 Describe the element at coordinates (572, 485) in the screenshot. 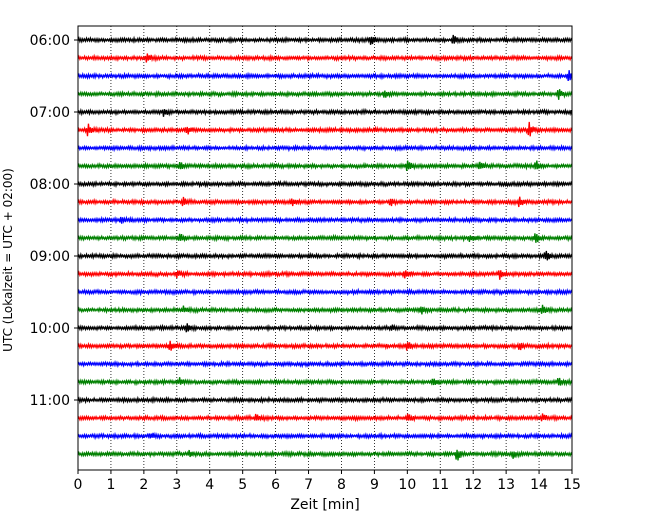

I see `x-tick-label: 15` at that location.